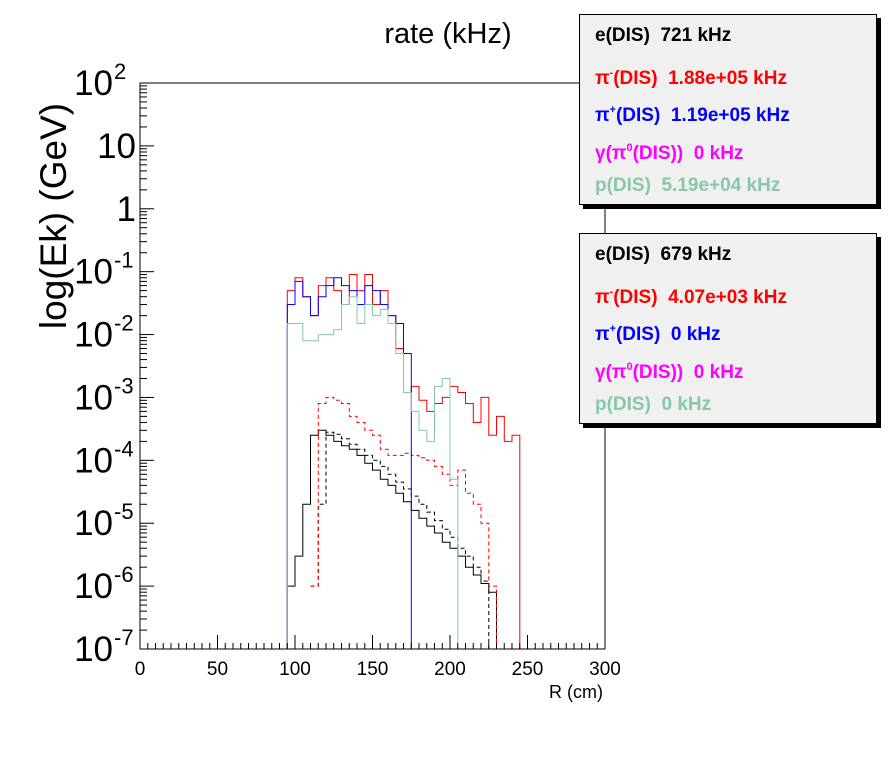 This screenshot has width=896, height=772. I want to click on x-tick-label: 300, so click(605, 669).